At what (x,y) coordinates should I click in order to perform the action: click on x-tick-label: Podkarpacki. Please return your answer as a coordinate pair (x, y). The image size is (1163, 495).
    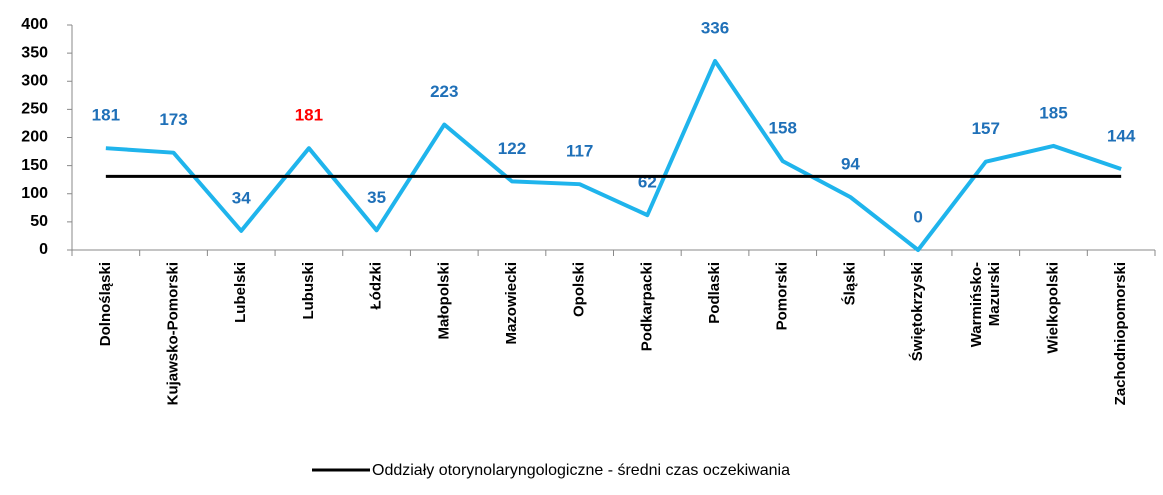
    Looking at the image, I should click on (646, 306).